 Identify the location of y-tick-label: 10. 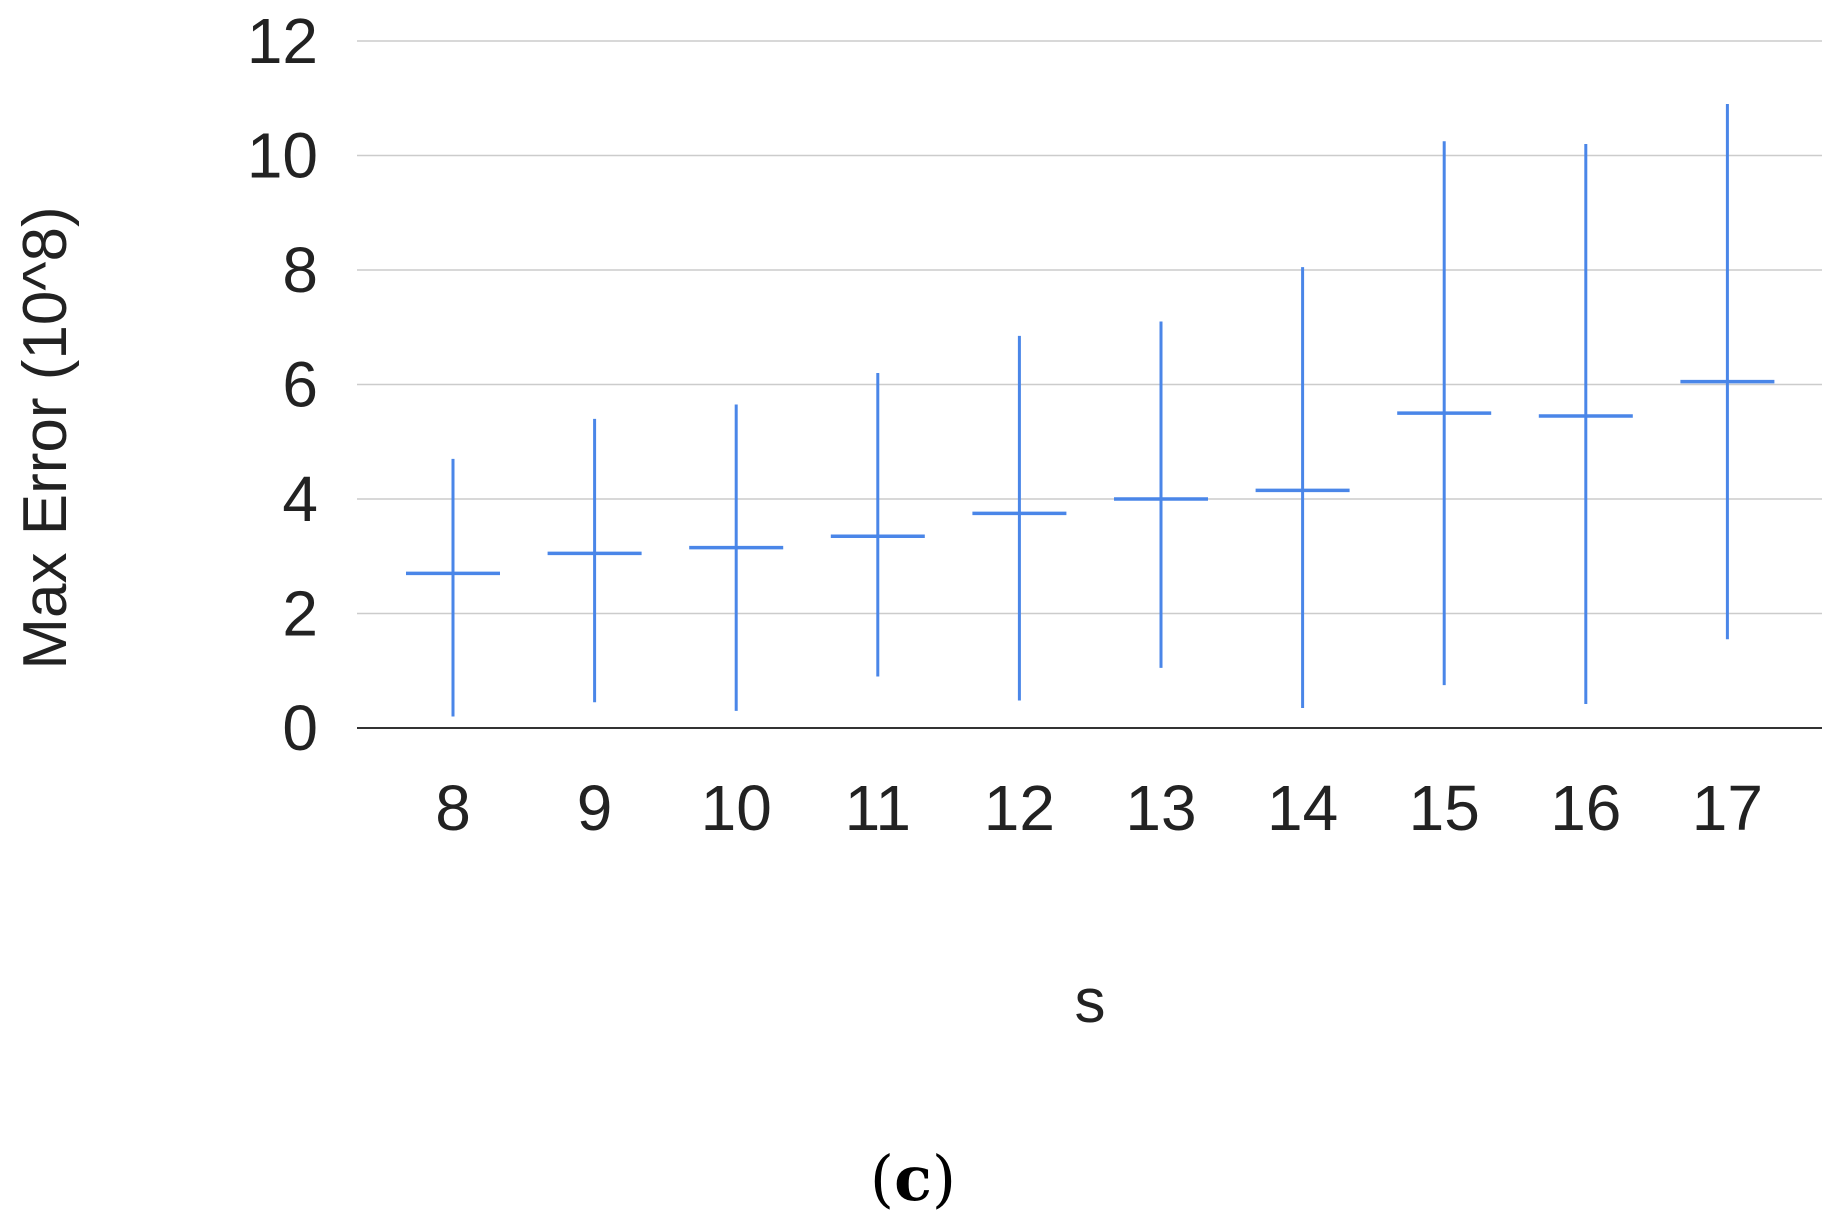
(282, 156).